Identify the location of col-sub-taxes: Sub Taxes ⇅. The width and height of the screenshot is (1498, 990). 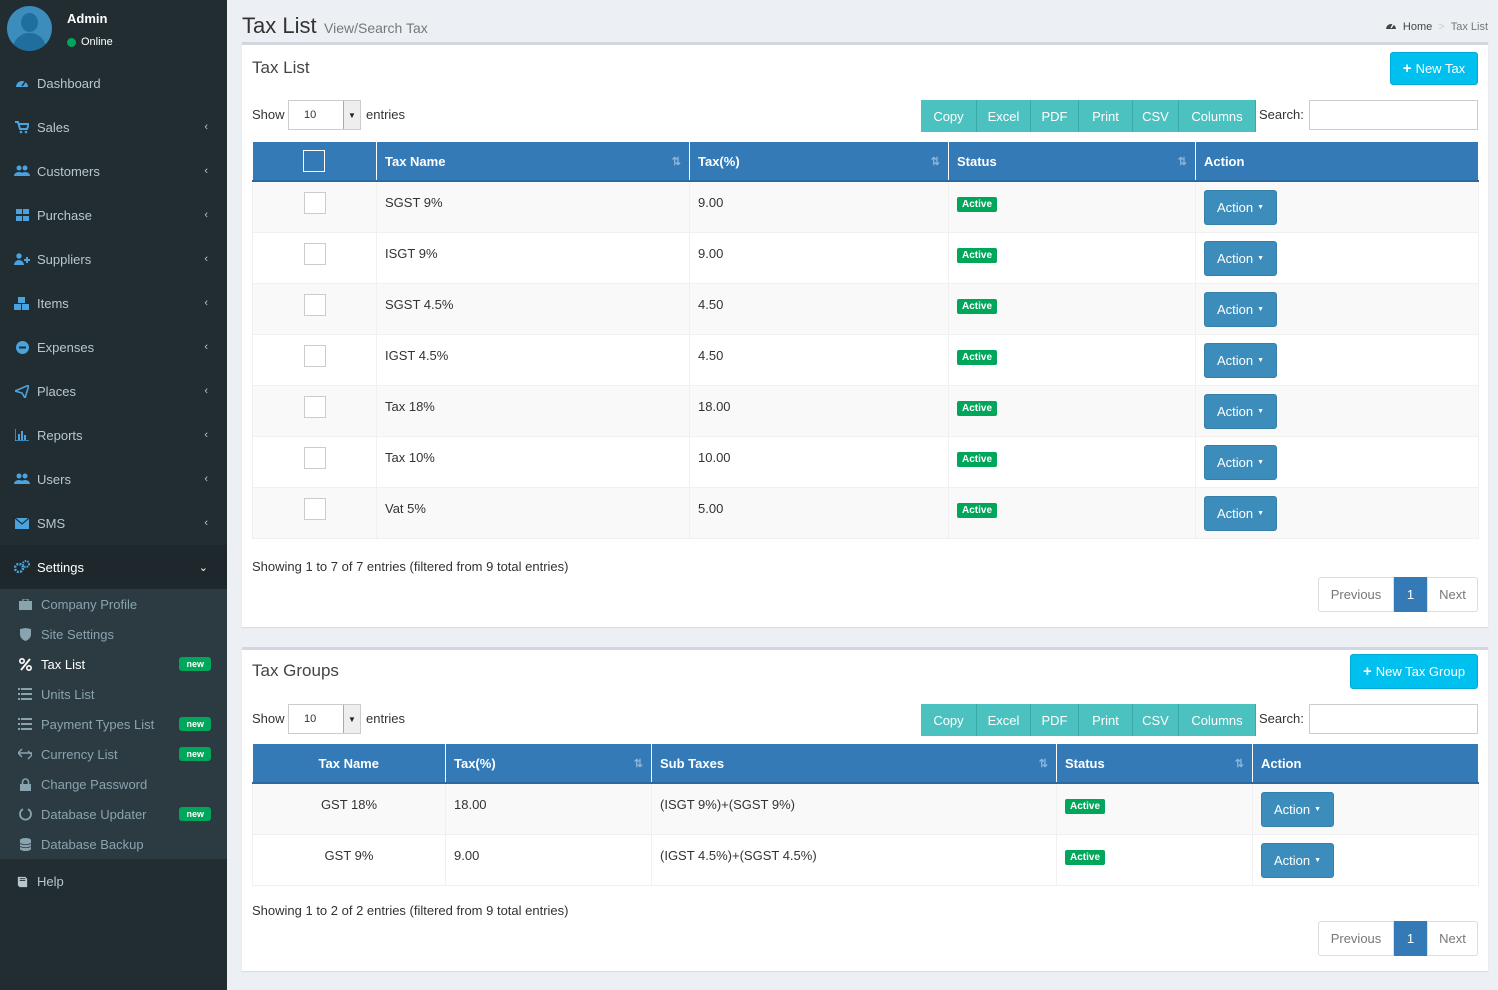
(854, 764).